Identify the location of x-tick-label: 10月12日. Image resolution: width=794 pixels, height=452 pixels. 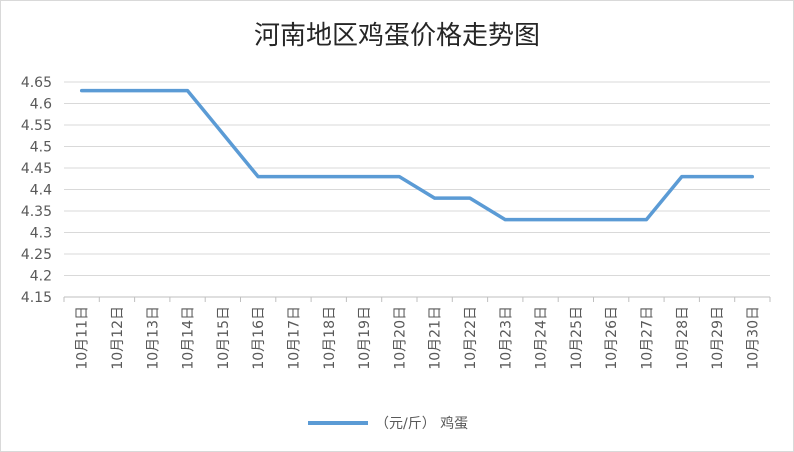
(118, 338).